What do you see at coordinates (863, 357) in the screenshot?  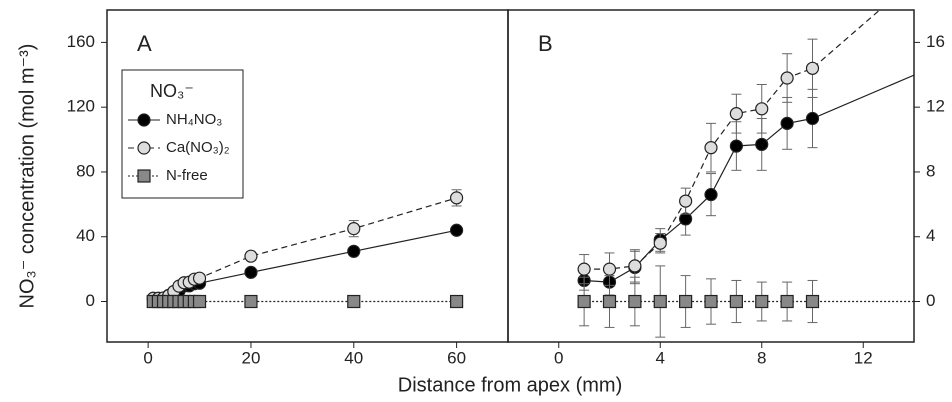 I see `x-tick-label: 12` at bounding box center [863, 357].